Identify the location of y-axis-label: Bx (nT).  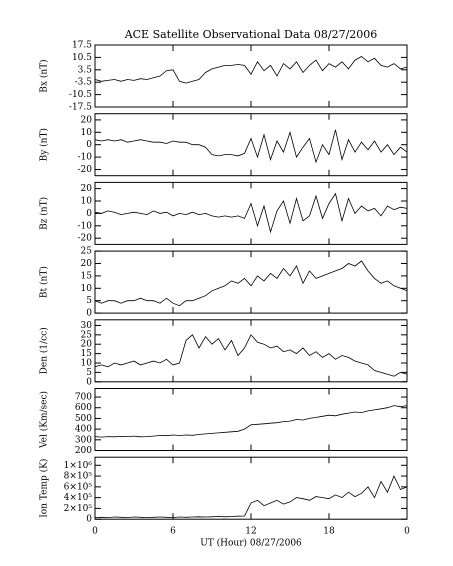
(44, 75).